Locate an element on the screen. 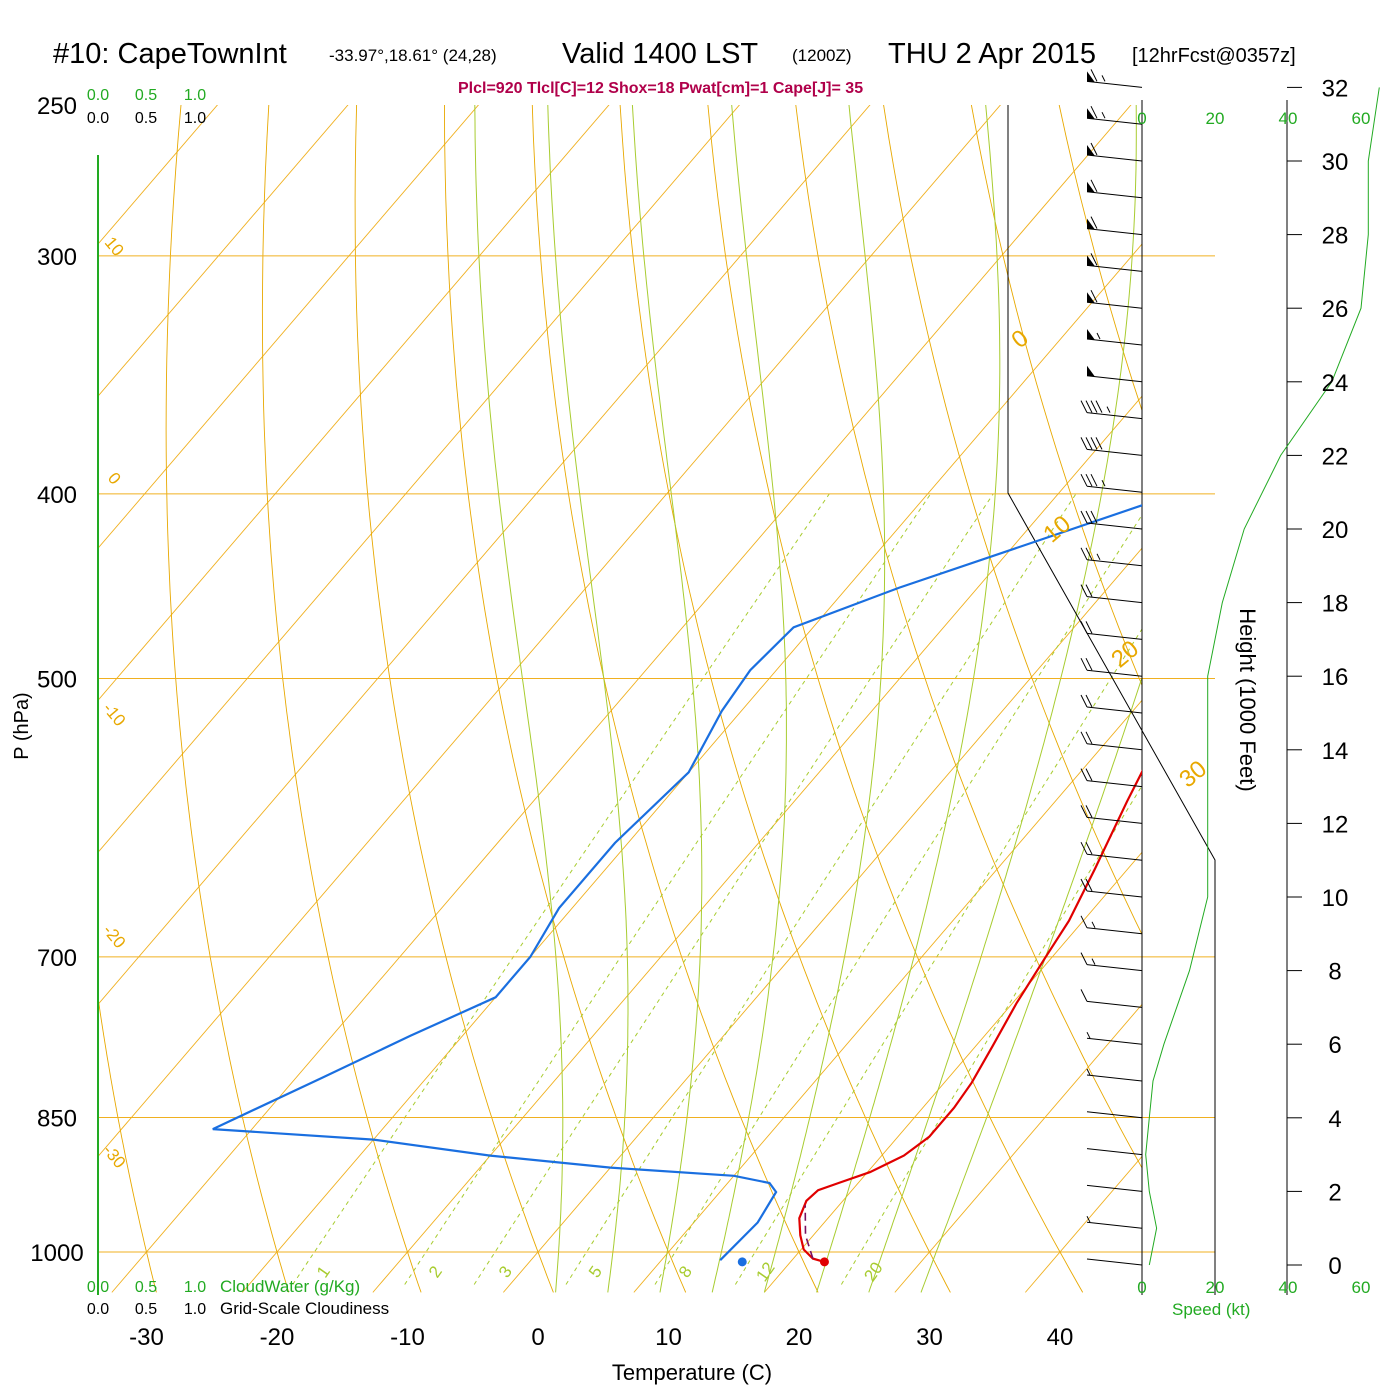 Image resolution: width=1400 pixels, height=1400 pixels. height-tick-label: 16 is located at coordinates (1335, 677).